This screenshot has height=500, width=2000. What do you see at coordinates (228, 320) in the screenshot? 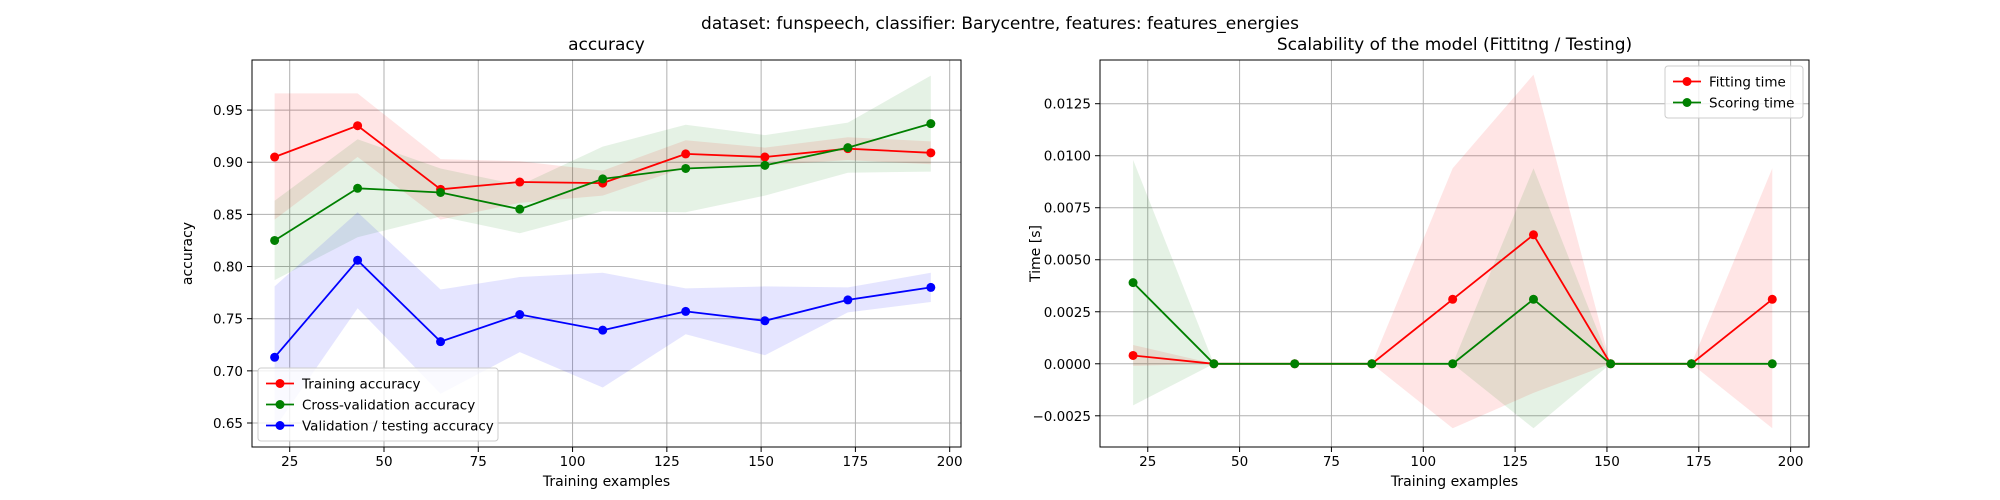
I see `y-tick-label: 0.75` at bounding box center [228, 320].